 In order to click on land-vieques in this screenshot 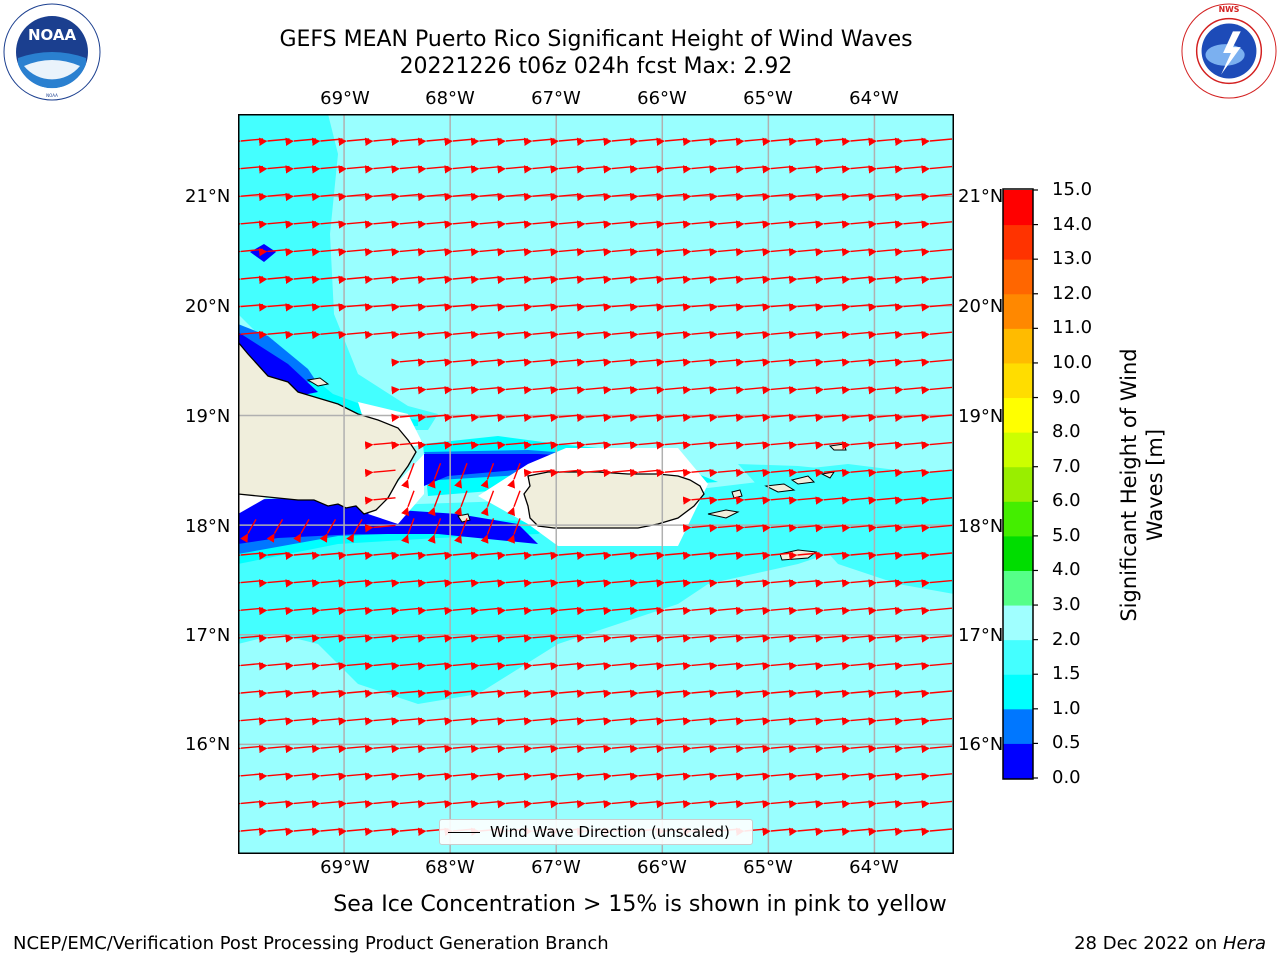, I will do `click(723, 514)`.